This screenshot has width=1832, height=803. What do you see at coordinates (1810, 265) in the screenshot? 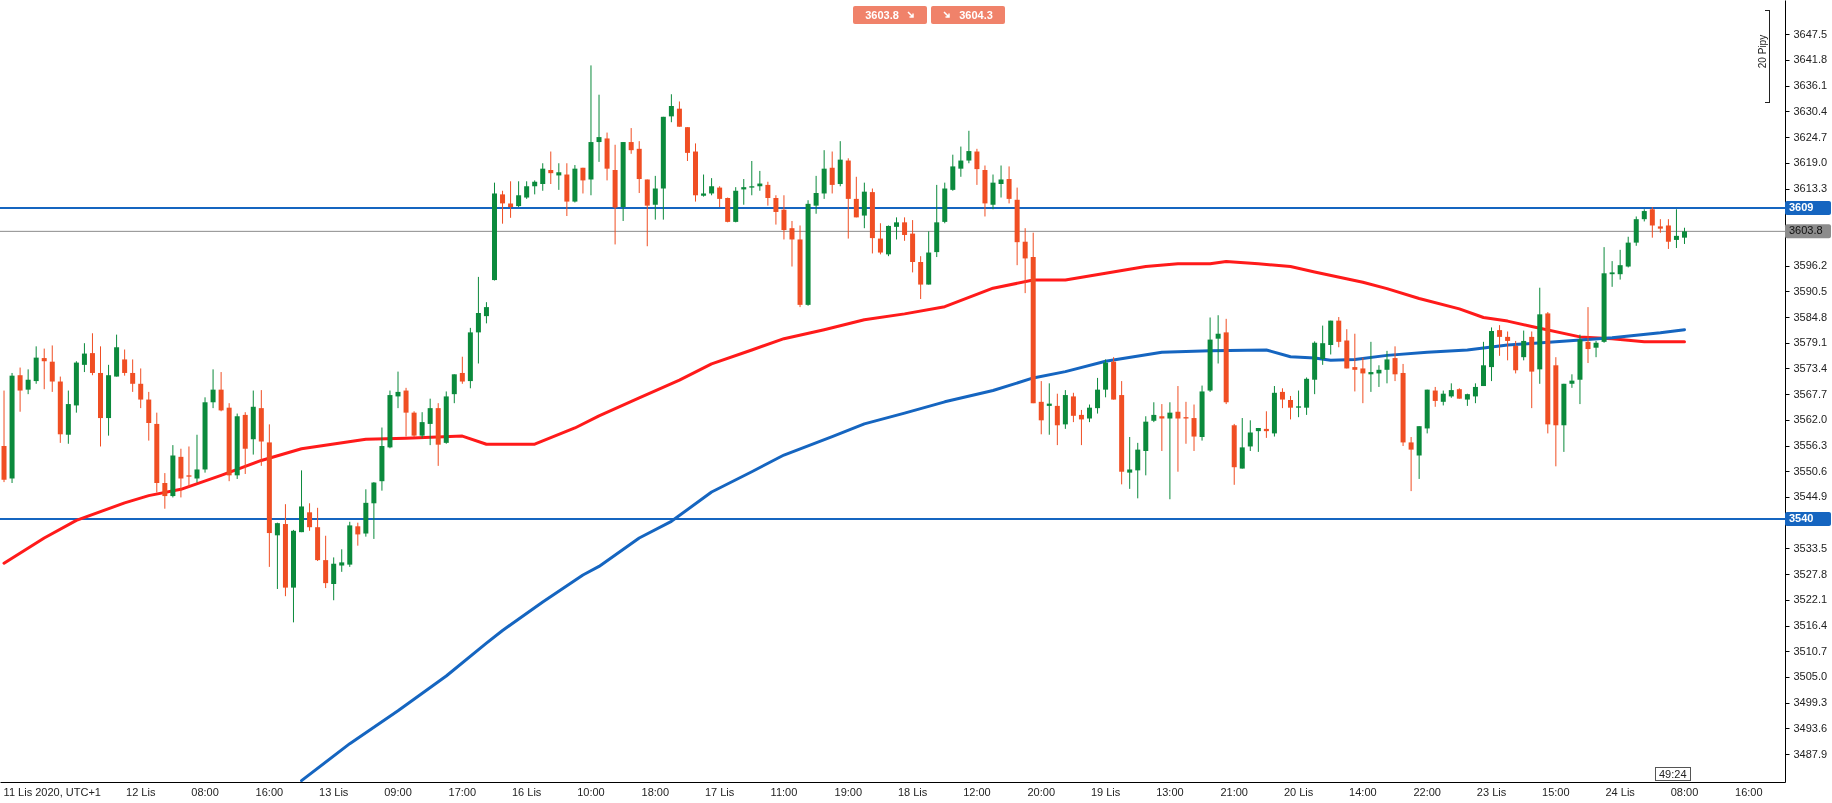
I see `y-tick-label: 3596.2` at bounding box center [1810, 265].